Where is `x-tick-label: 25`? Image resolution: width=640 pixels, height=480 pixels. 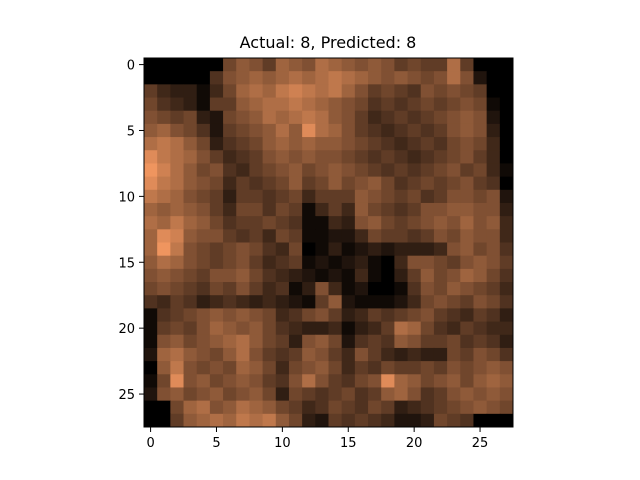 x-tick-label: 25 is located at coordinates (480, 443).